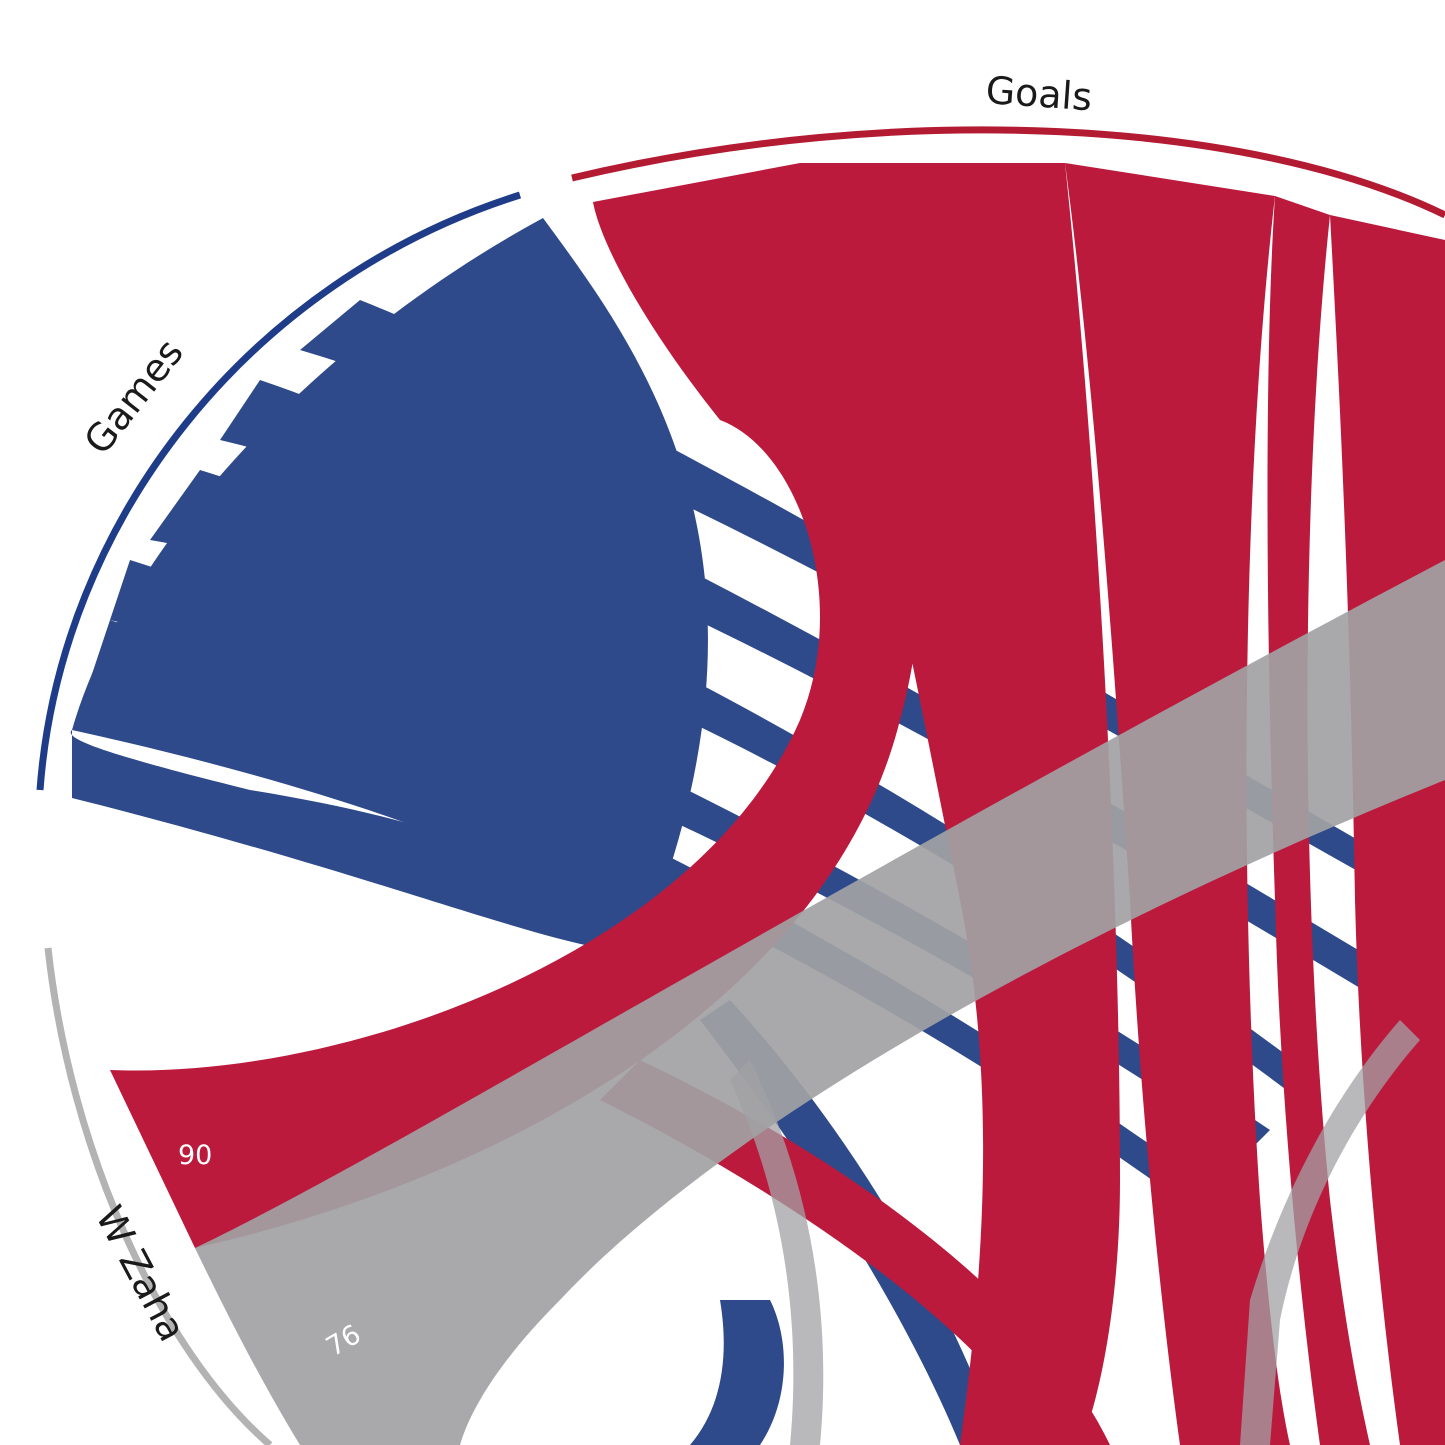  What do you see at coordinates (279, 491) in the screenshot?
I see `games-group-arc` at bounding box center [279, 491].